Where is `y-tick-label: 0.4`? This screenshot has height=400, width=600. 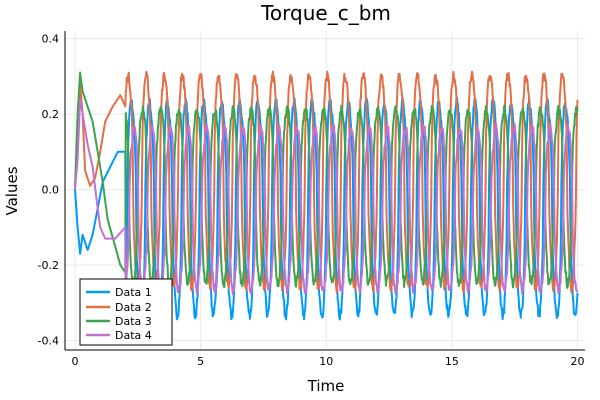 y-tick-label: 0.4 is located at coordinates (51, 39).